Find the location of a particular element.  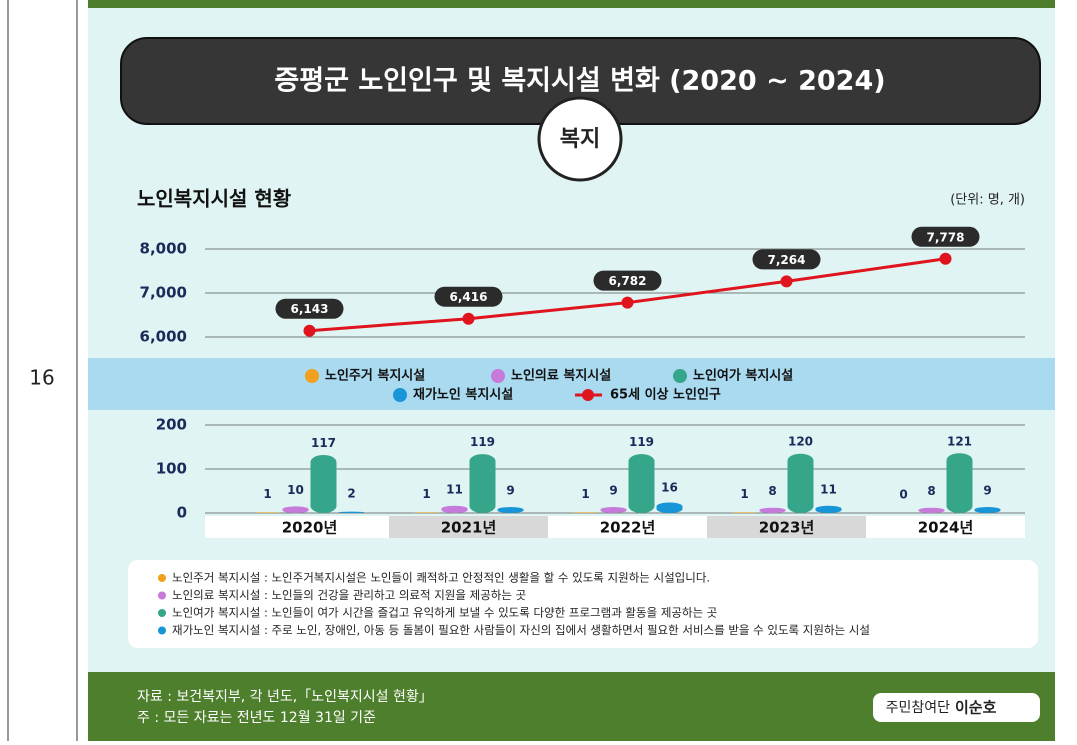

notes-box is located at coordinates (583, 604).